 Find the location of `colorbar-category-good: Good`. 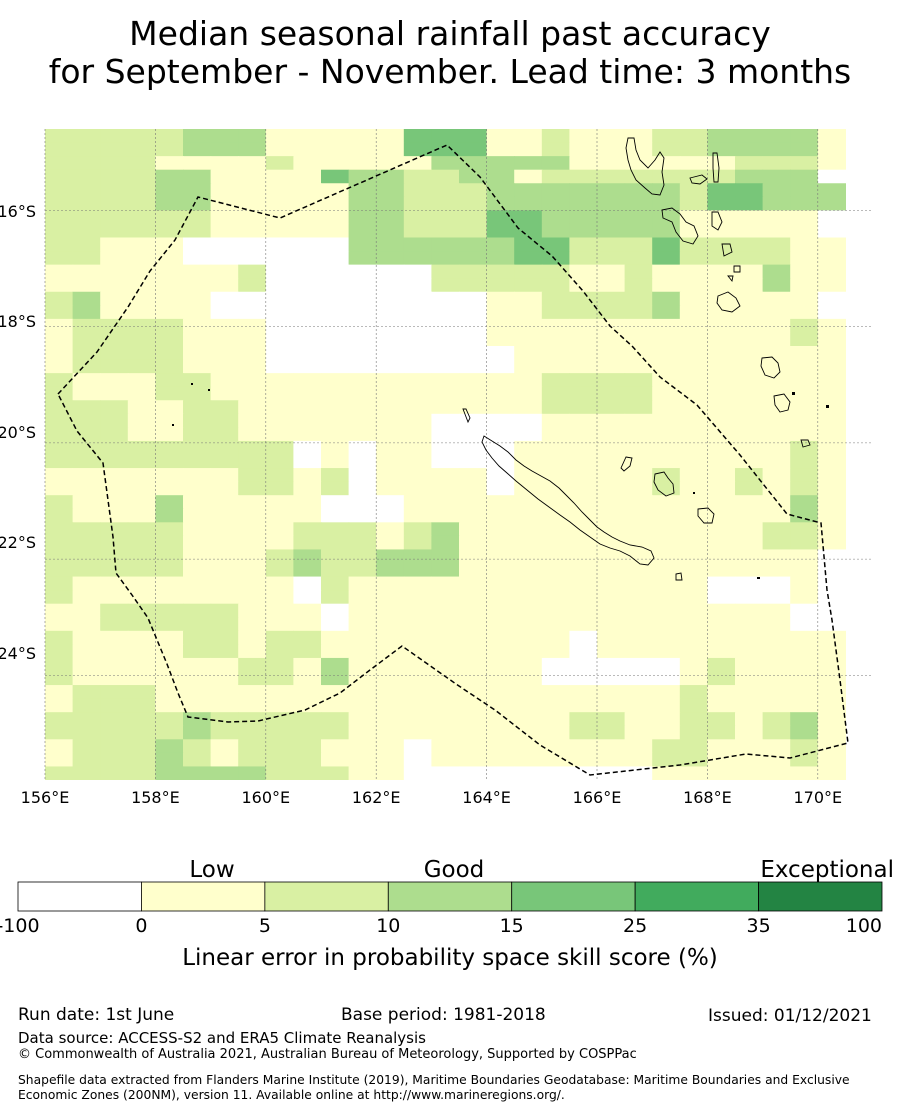

colorbar-category-good: Good is located at coordinates (454, 870).